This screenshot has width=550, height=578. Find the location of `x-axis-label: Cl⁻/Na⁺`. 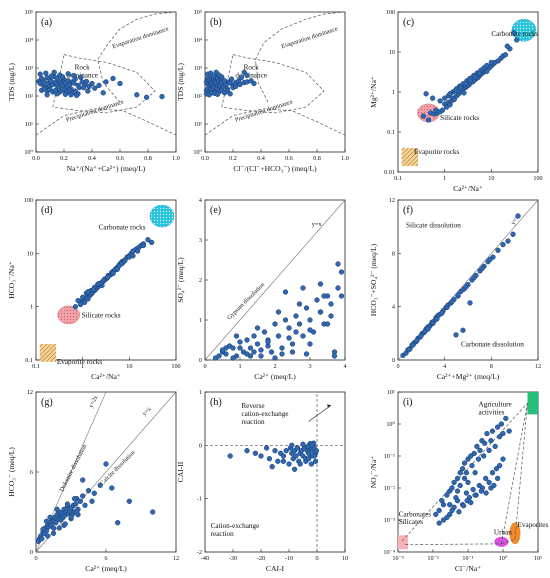

x-axis-label: Cl⁻/Na⁺ is located at coordinates (468, 568).